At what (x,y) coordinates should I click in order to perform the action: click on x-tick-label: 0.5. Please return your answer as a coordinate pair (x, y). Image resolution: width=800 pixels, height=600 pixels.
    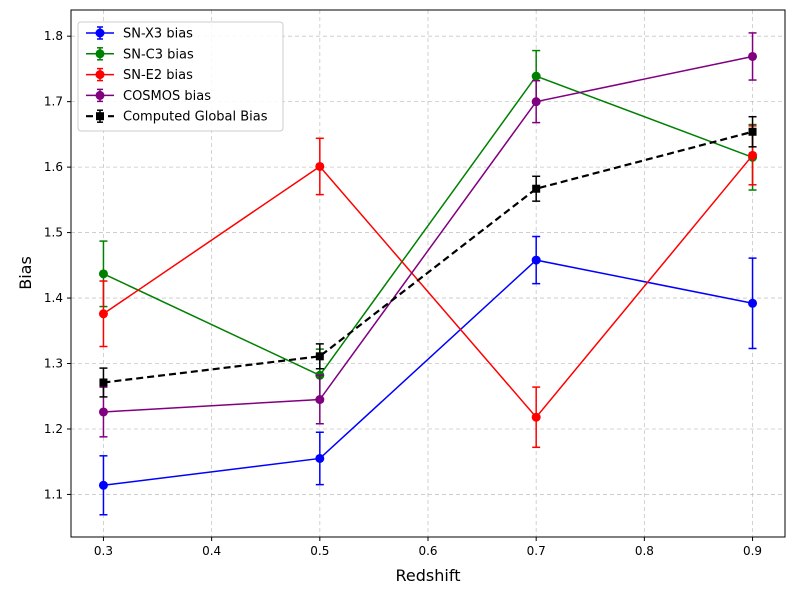
    Looking at the image, I should click on (319, 551).